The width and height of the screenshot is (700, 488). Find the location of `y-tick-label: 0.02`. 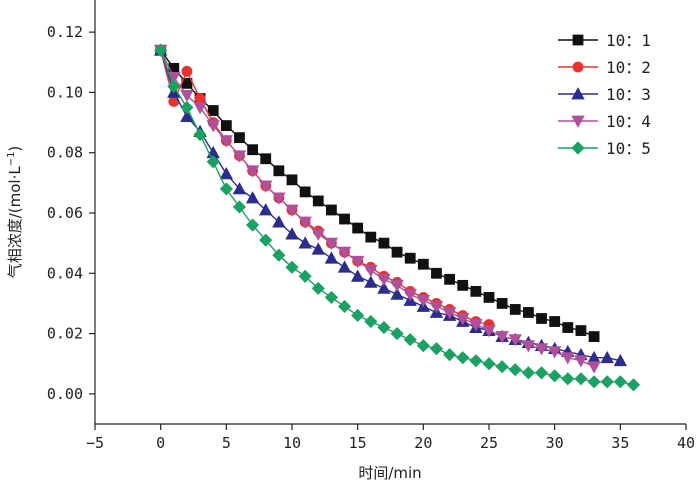

y-tick-label: 0.02 is located at coordinates (65, 334).